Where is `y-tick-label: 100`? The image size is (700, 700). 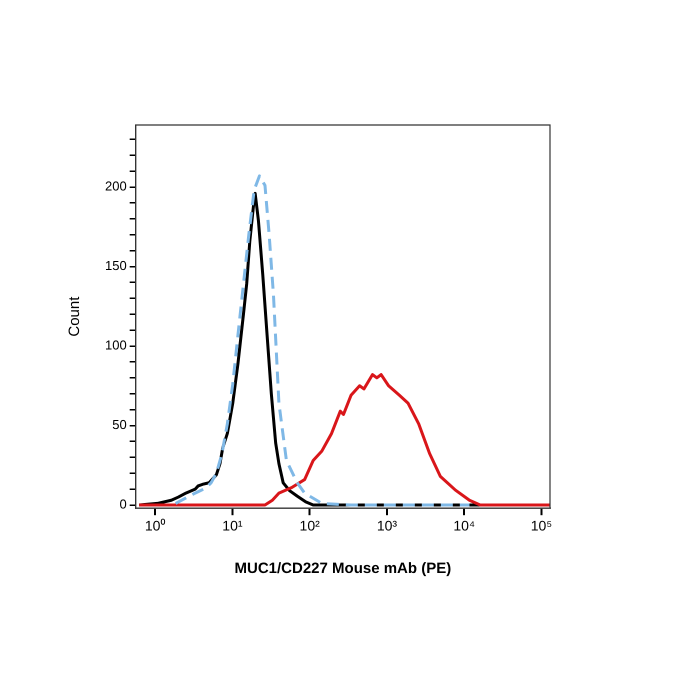
y-tick-label: 100 is located at coordinates (115, 345).